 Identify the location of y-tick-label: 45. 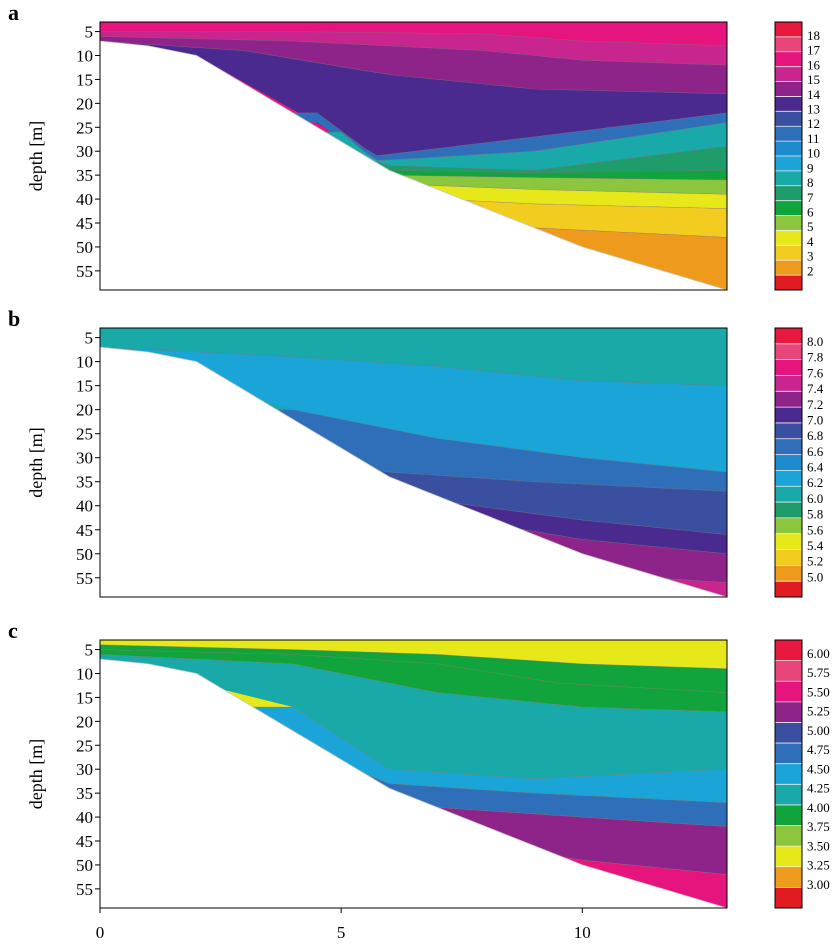
(84, 223).